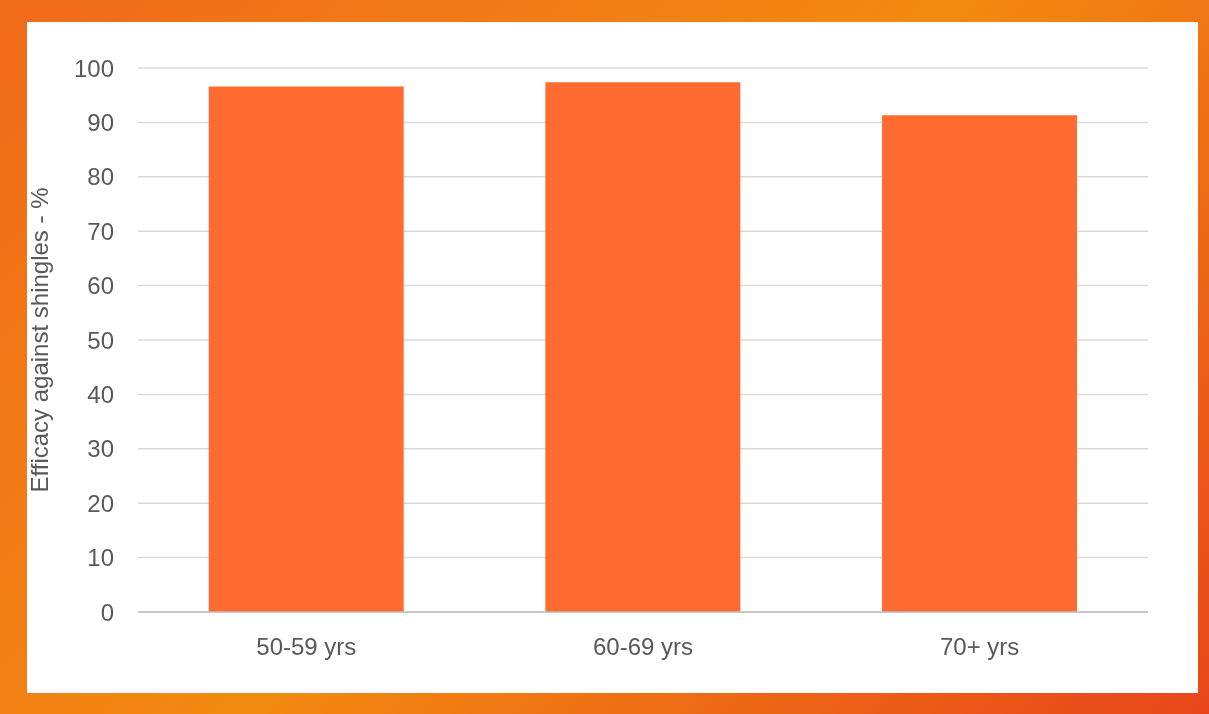  I want to click on y-tick-label: 40, so click(100, 394).